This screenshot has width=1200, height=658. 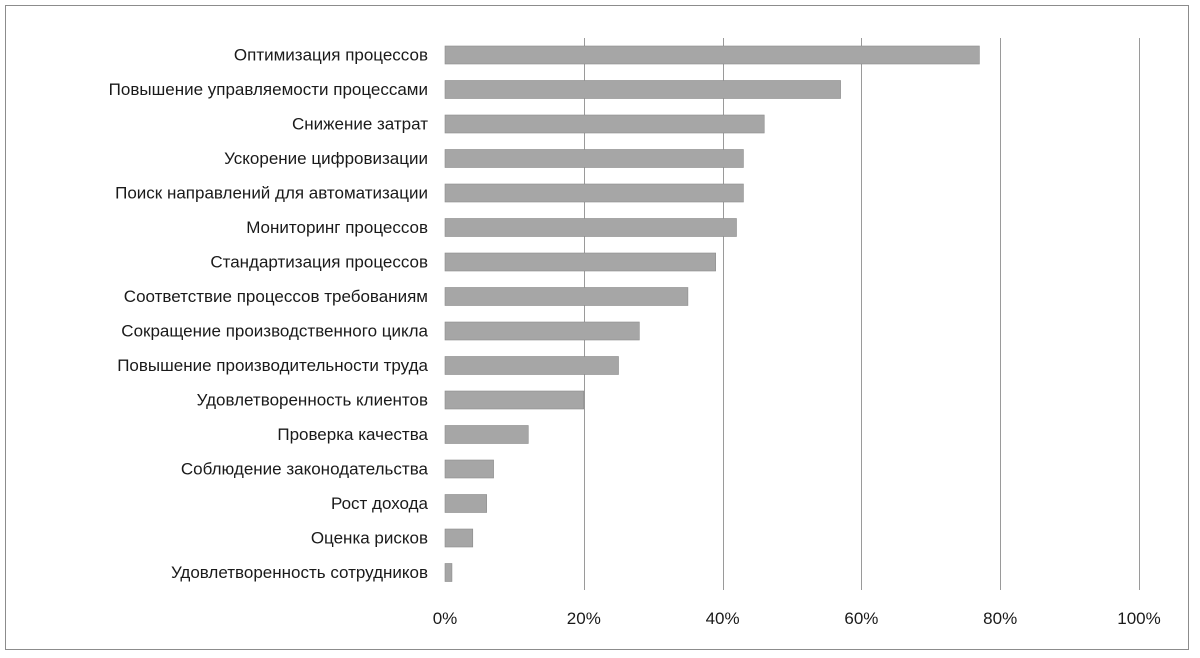 What do you see at coordinates (445, 618) in the screenshot?
I see `x-tick-label: 0%` at bounding box center [445, 618].